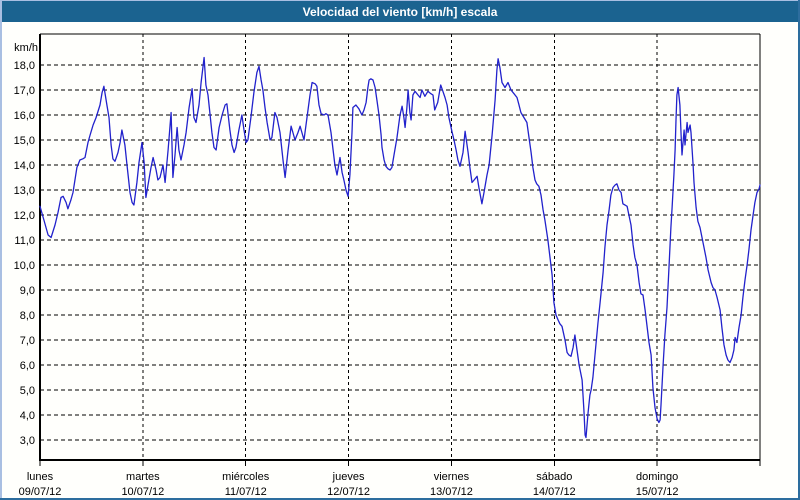  What do you see at coordinates (554, 477) in the screenshot?
I see `day-name-label: sábado` at bounding box center [554, 477].